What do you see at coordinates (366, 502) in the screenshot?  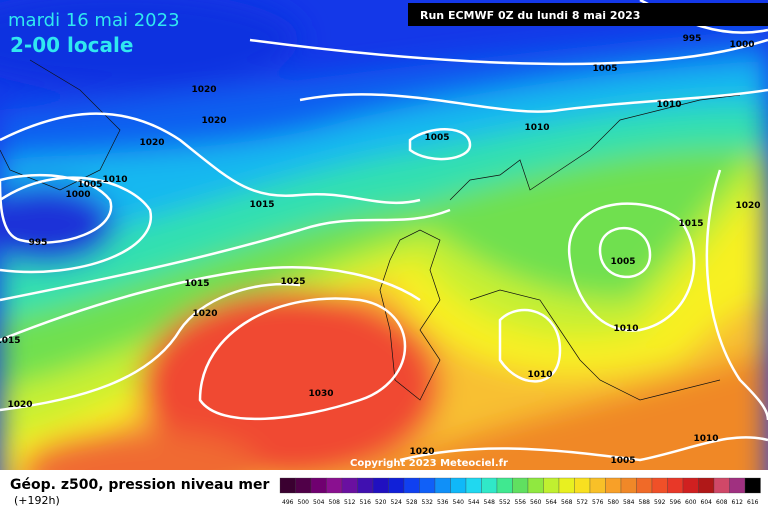 I see `legend-label: 516` at bounding box center [366, 502].